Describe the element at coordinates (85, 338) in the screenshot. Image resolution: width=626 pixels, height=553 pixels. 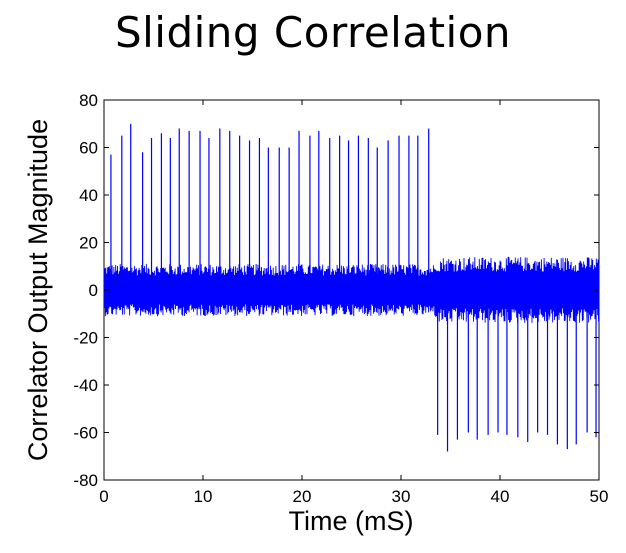
I see `y-tick-label: -20` at that location.